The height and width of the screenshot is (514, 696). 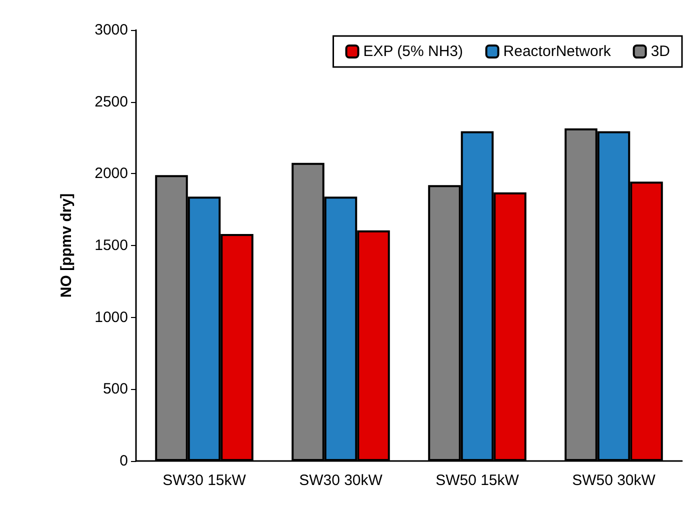 What do you see at coordinates (478, 480) in the screenshot?
I see `x-tick-label: SW50 15kW` at bounding box center [478, 480].